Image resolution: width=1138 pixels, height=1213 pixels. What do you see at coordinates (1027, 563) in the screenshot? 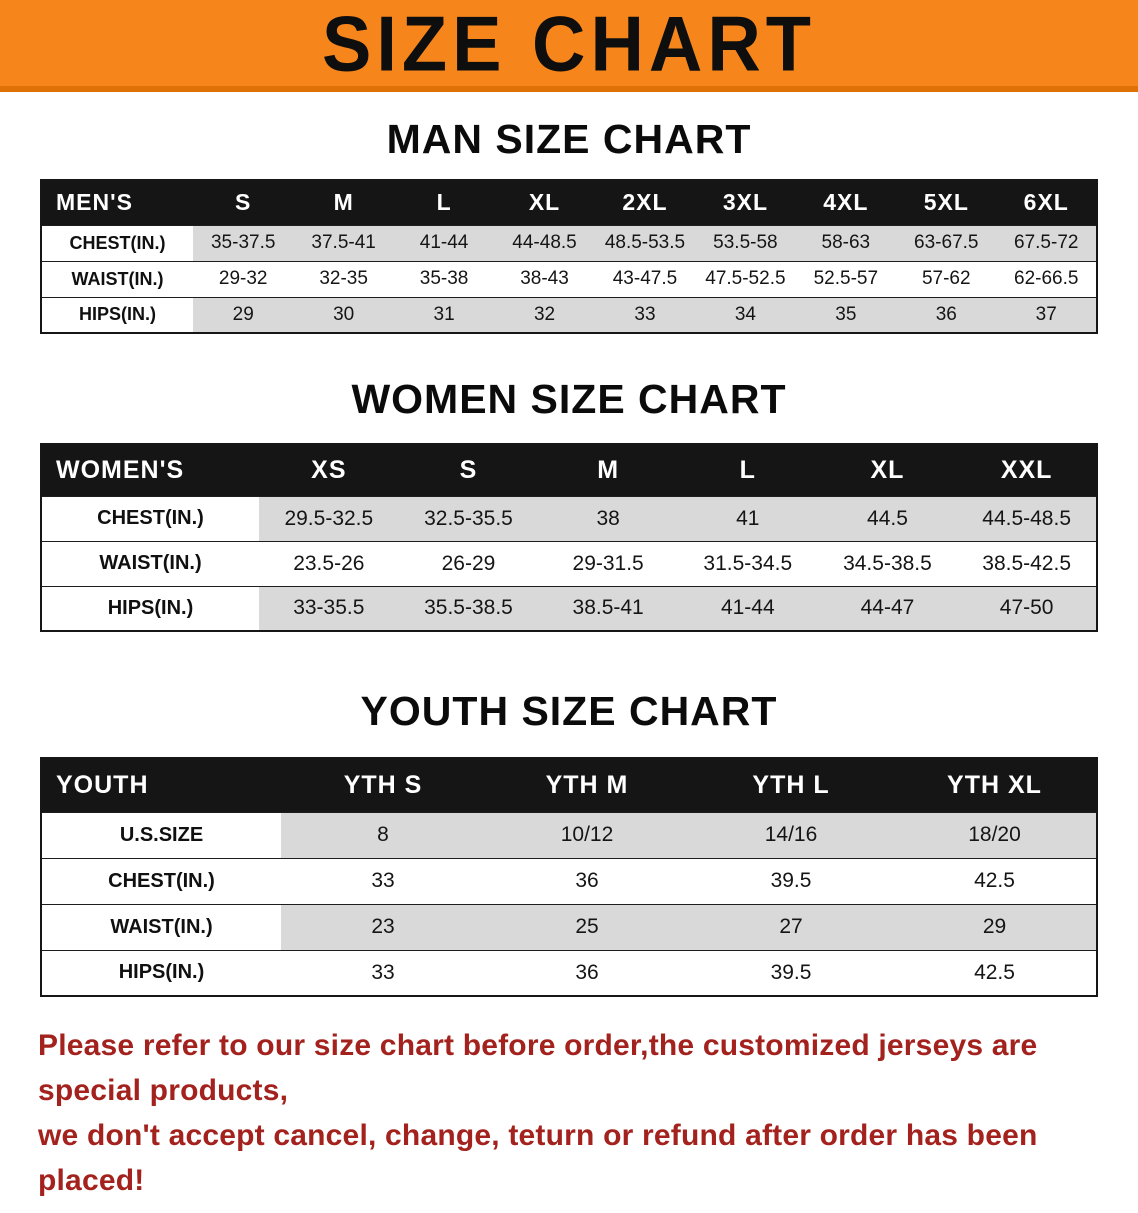
I see `data-cell: 38.5-42.5` at bounding box center [1027, 563].